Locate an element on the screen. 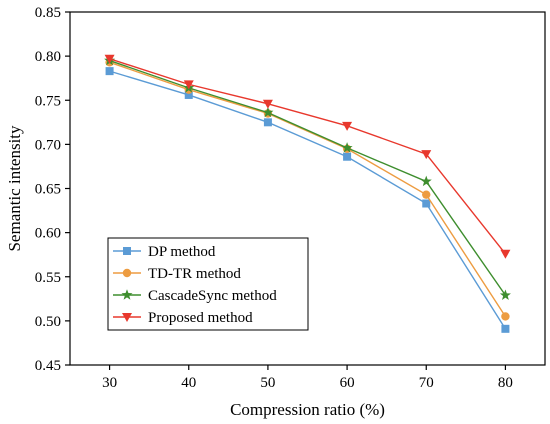 This screenshot has width=550, height=424. legend-box is located at coordinates (208, 284).